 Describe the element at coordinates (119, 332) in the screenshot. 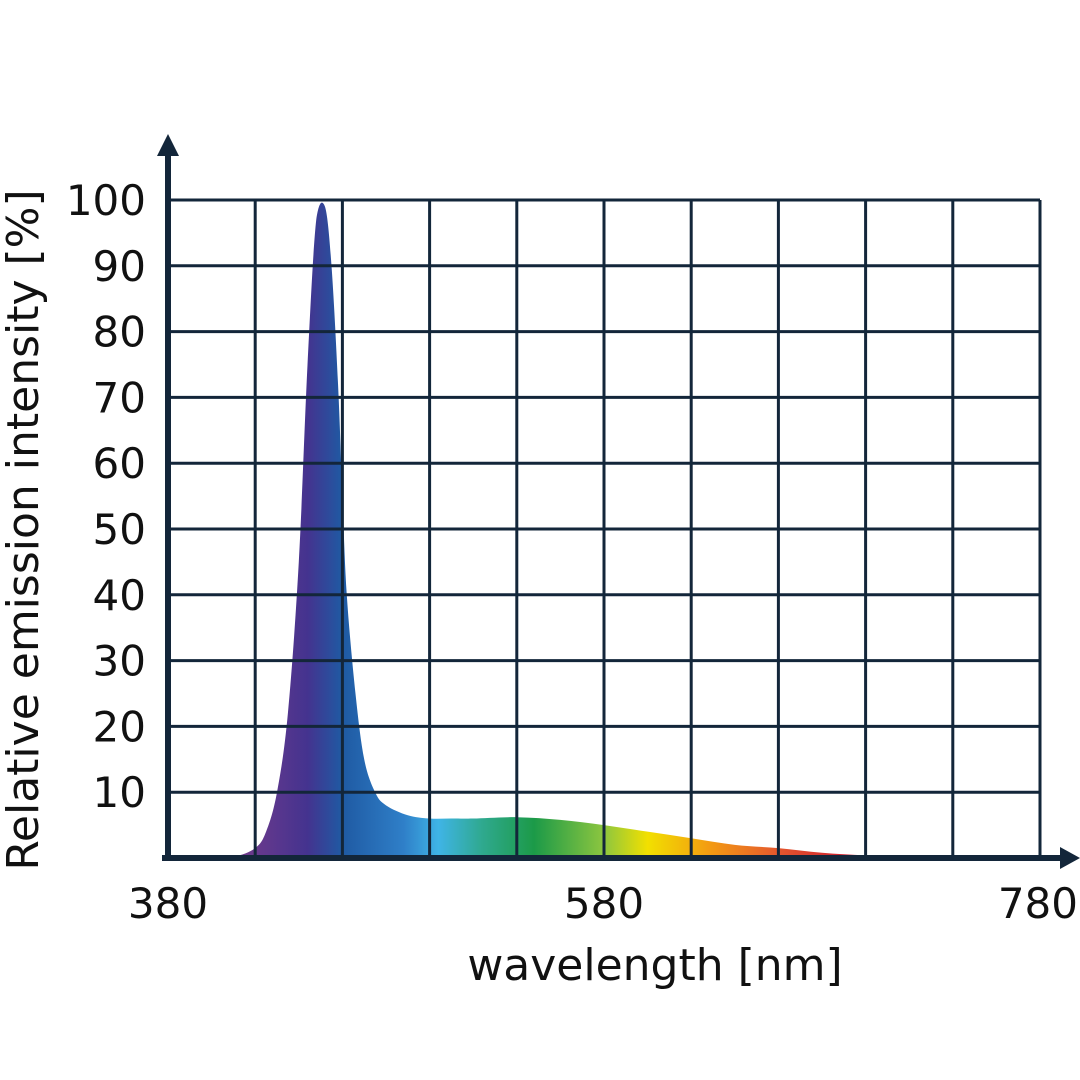

I see `y-tick-label: 80` at that location.